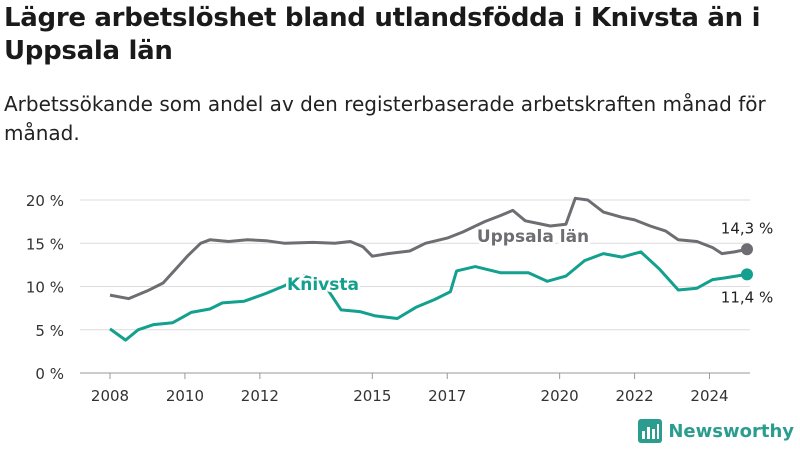 The height and width of the screenshot is (450, 800). I want to click on y-axis-tick-labels: 0 % 5 % 10 % 15 % 20 %, so click(45, 287).